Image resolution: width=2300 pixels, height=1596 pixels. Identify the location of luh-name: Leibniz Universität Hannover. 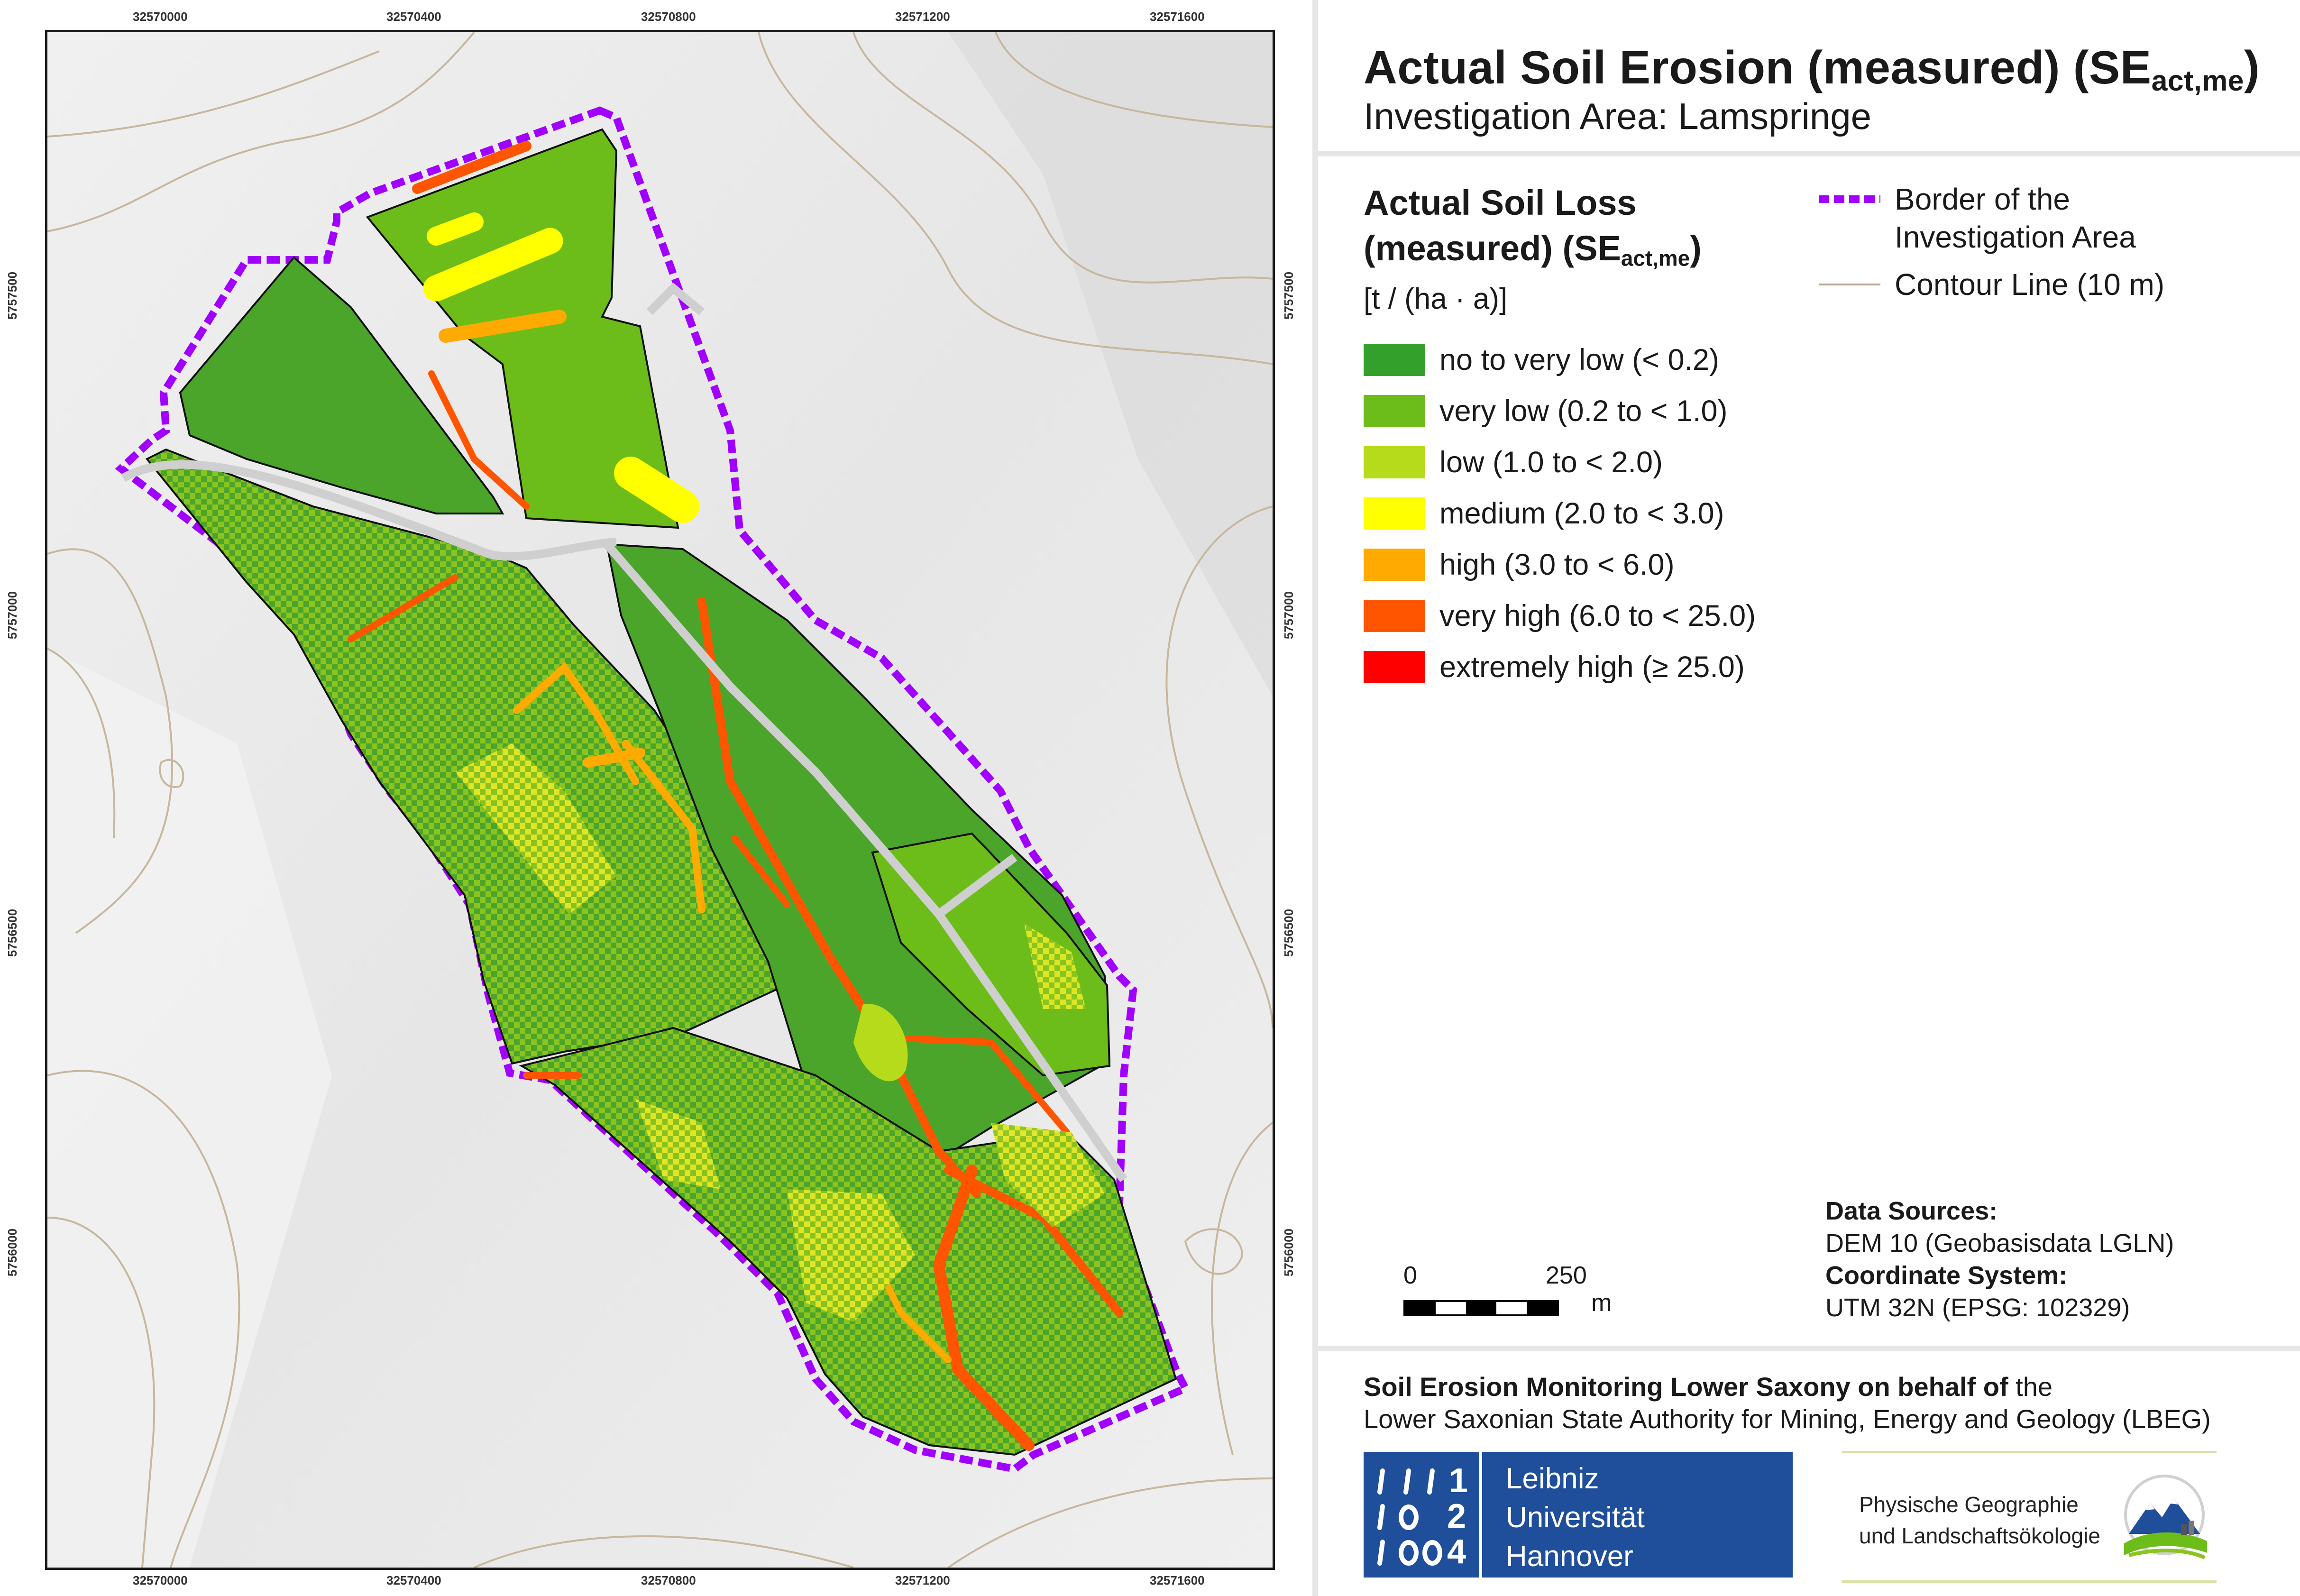
(1575, 1517).